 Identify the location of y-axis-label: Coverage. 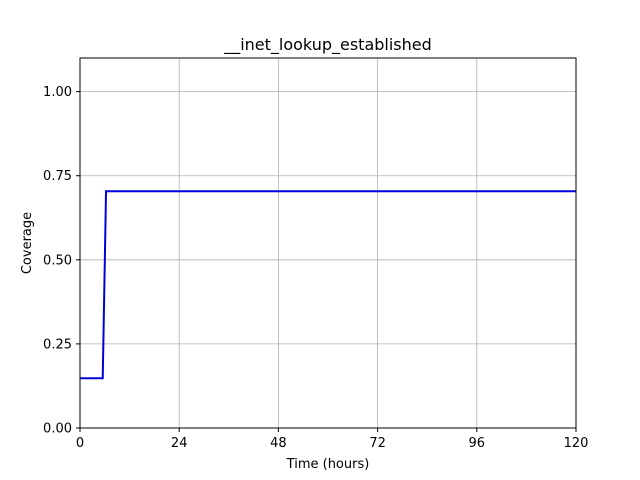
(27, 243).